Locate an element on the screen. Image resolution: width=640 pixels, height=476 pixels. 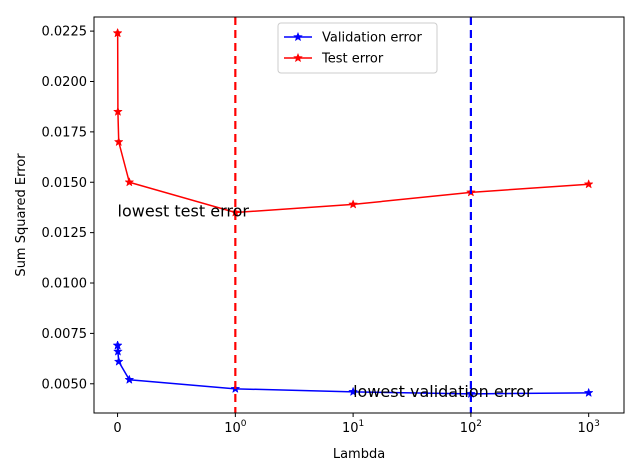
y-tick-label: 0.0075 is located at coordinates (65, 334).